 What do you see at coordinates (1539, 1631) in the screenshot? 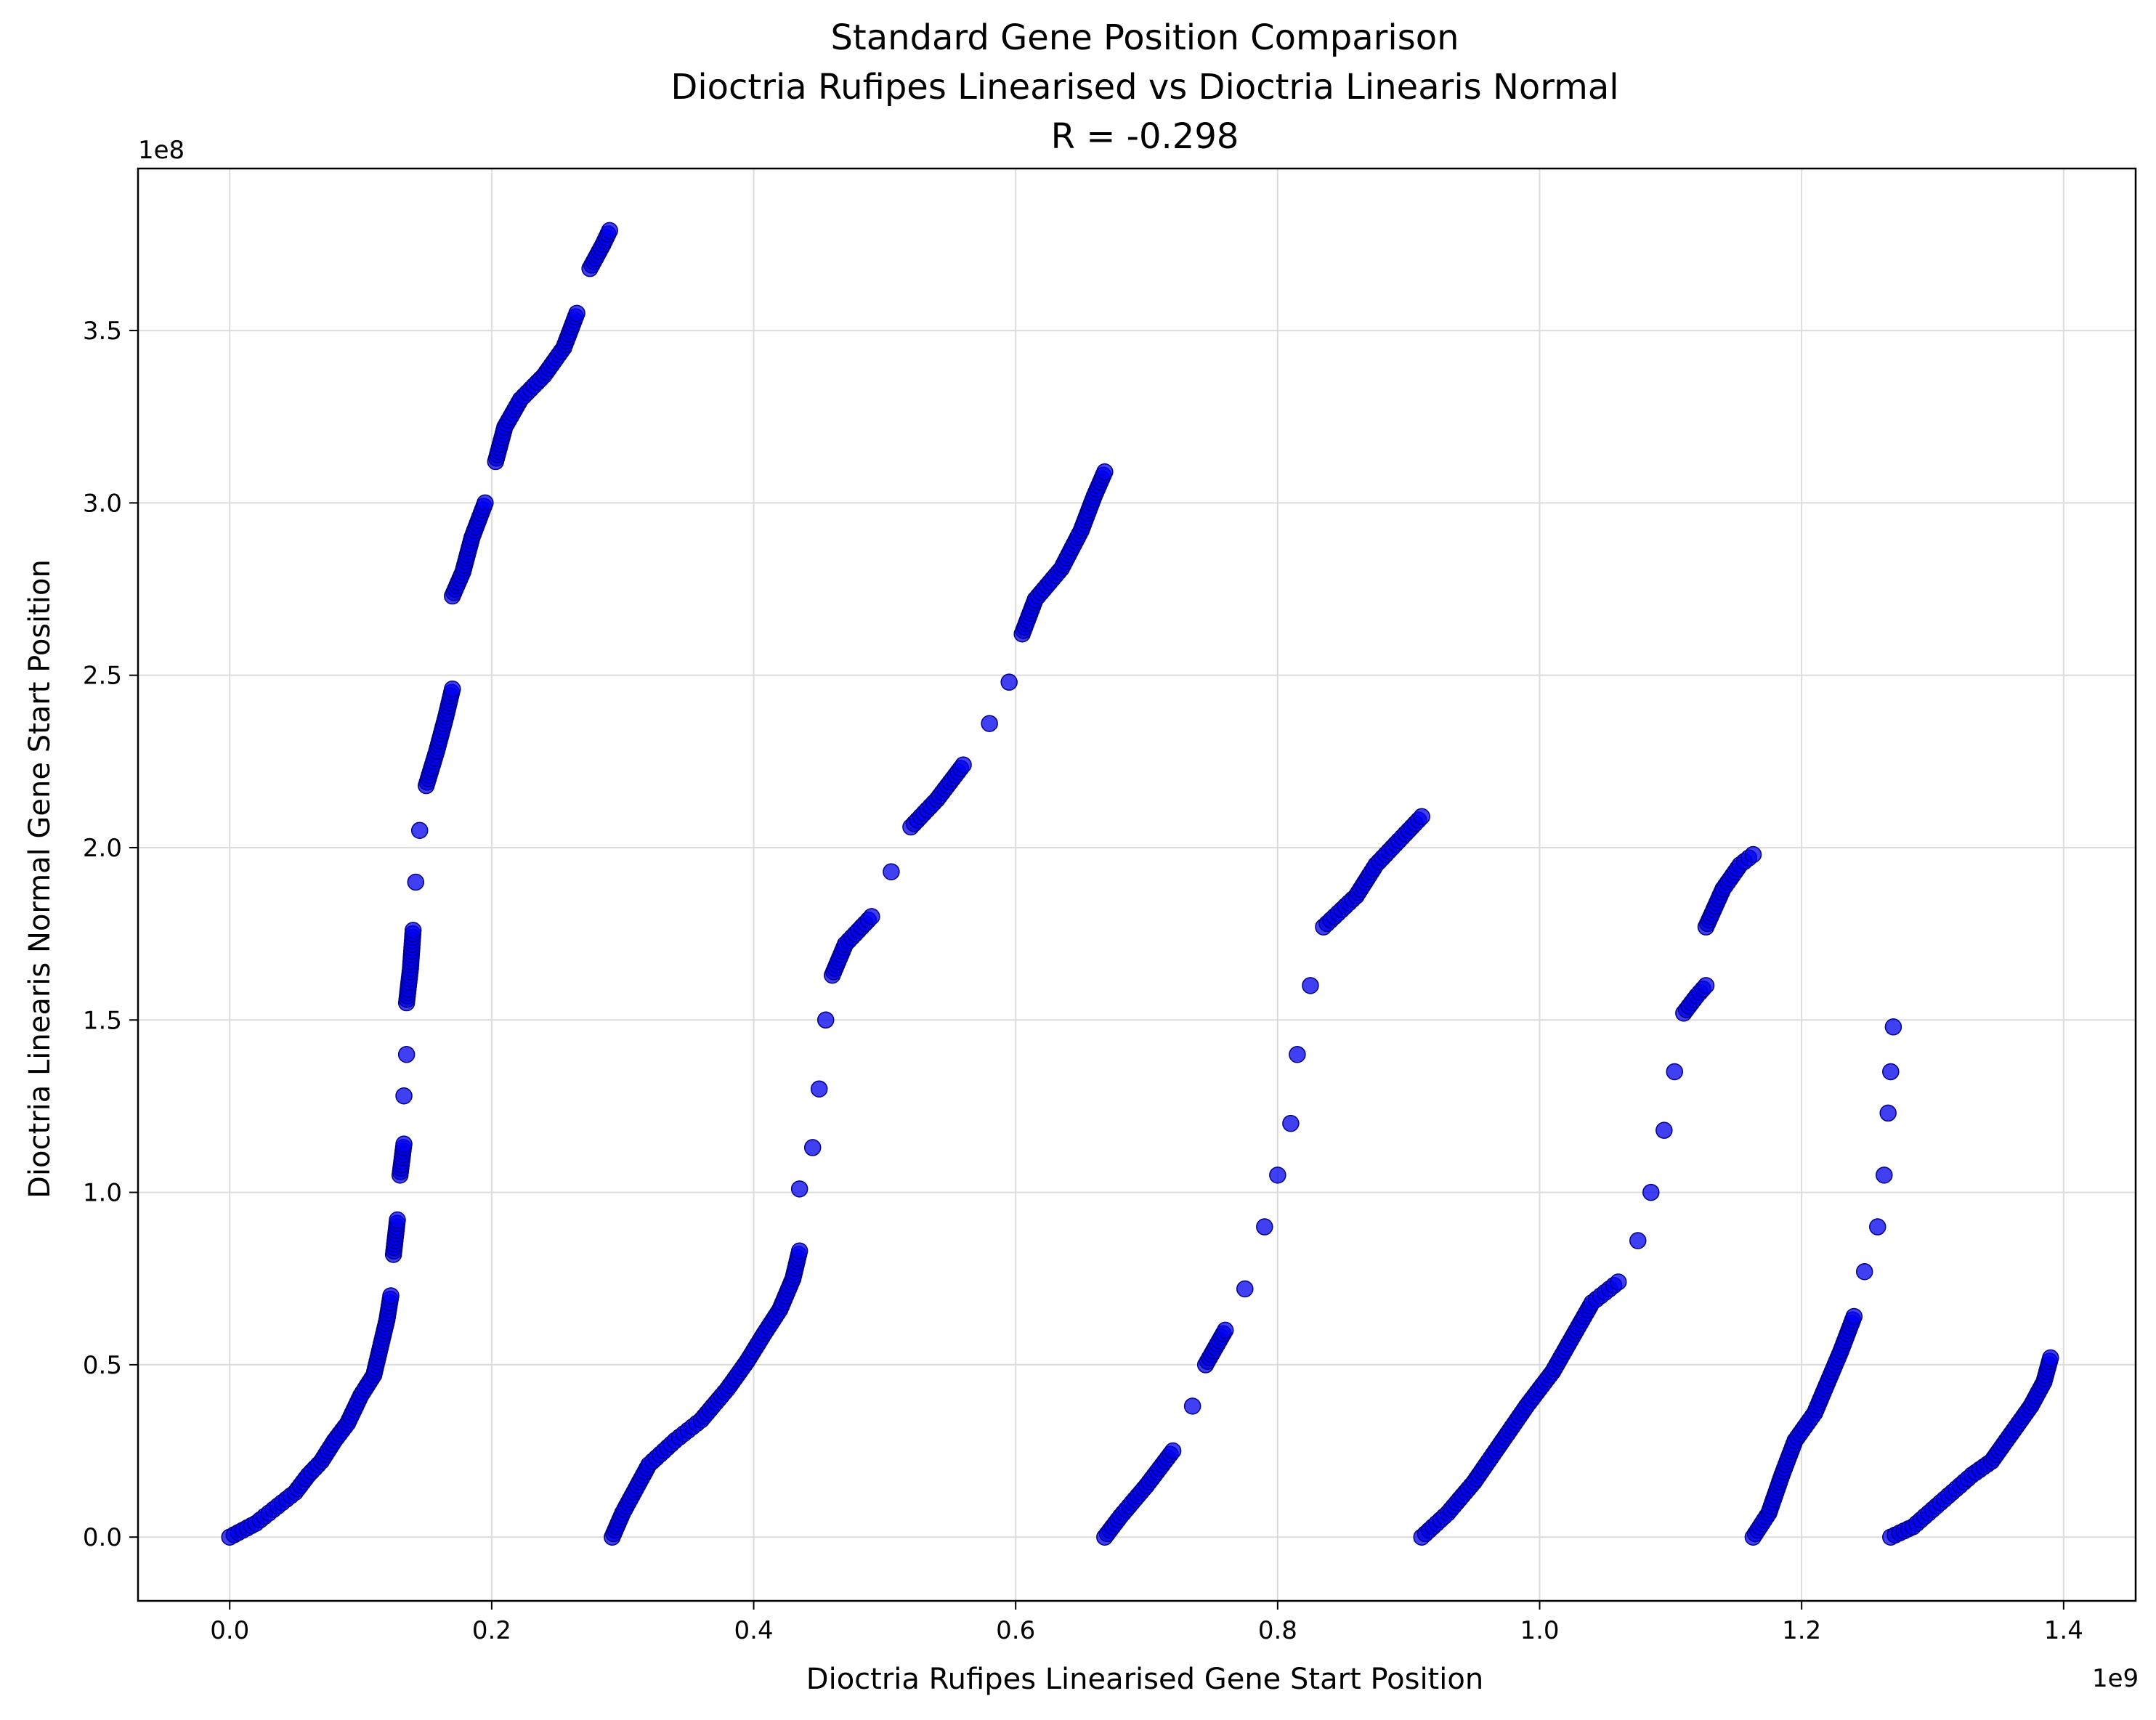
I see `x-tick-label: 1.0` at bounding box center [1539, 1631].